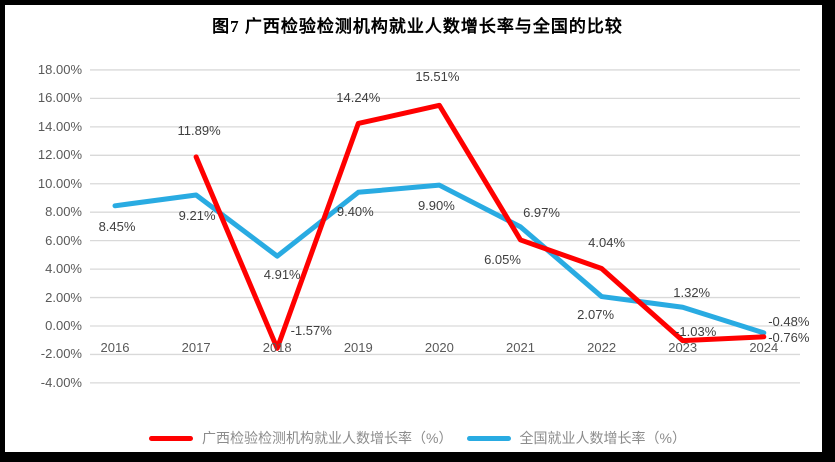  What do you see at coordinates (417, 26) in the screenshot?
I see `chart-title: 图7 广西检验检测机构就业人数增长率与全国的比较` at bounding box center [417, 26].